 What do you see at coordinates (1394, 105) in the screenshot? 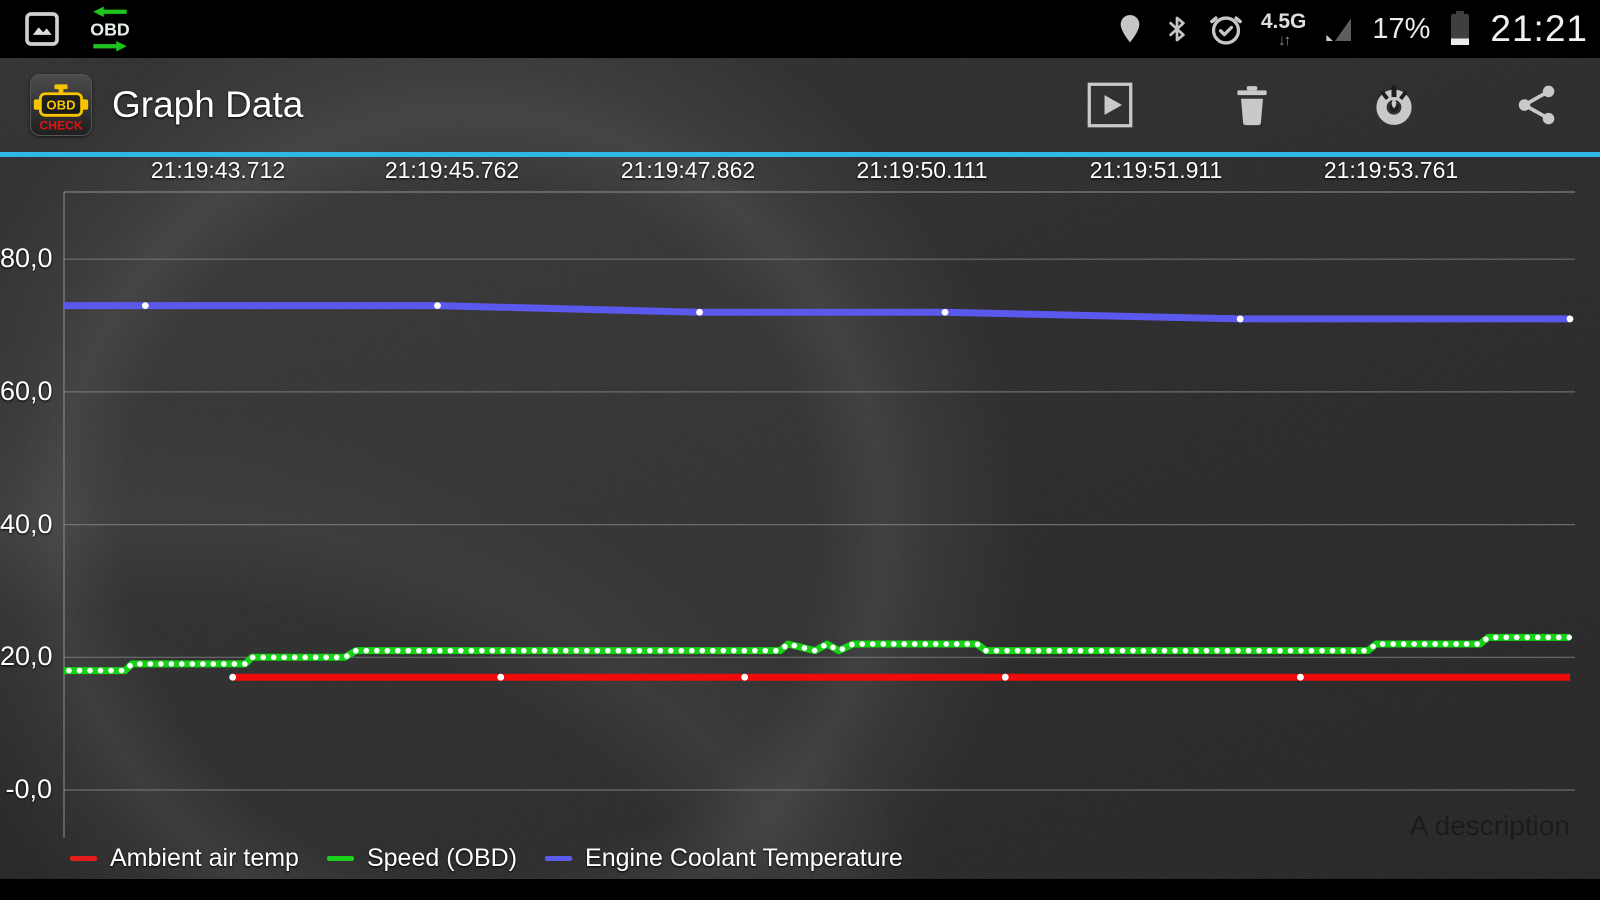
I see `gauge-settings-button` at bounding box center [1394, 105].